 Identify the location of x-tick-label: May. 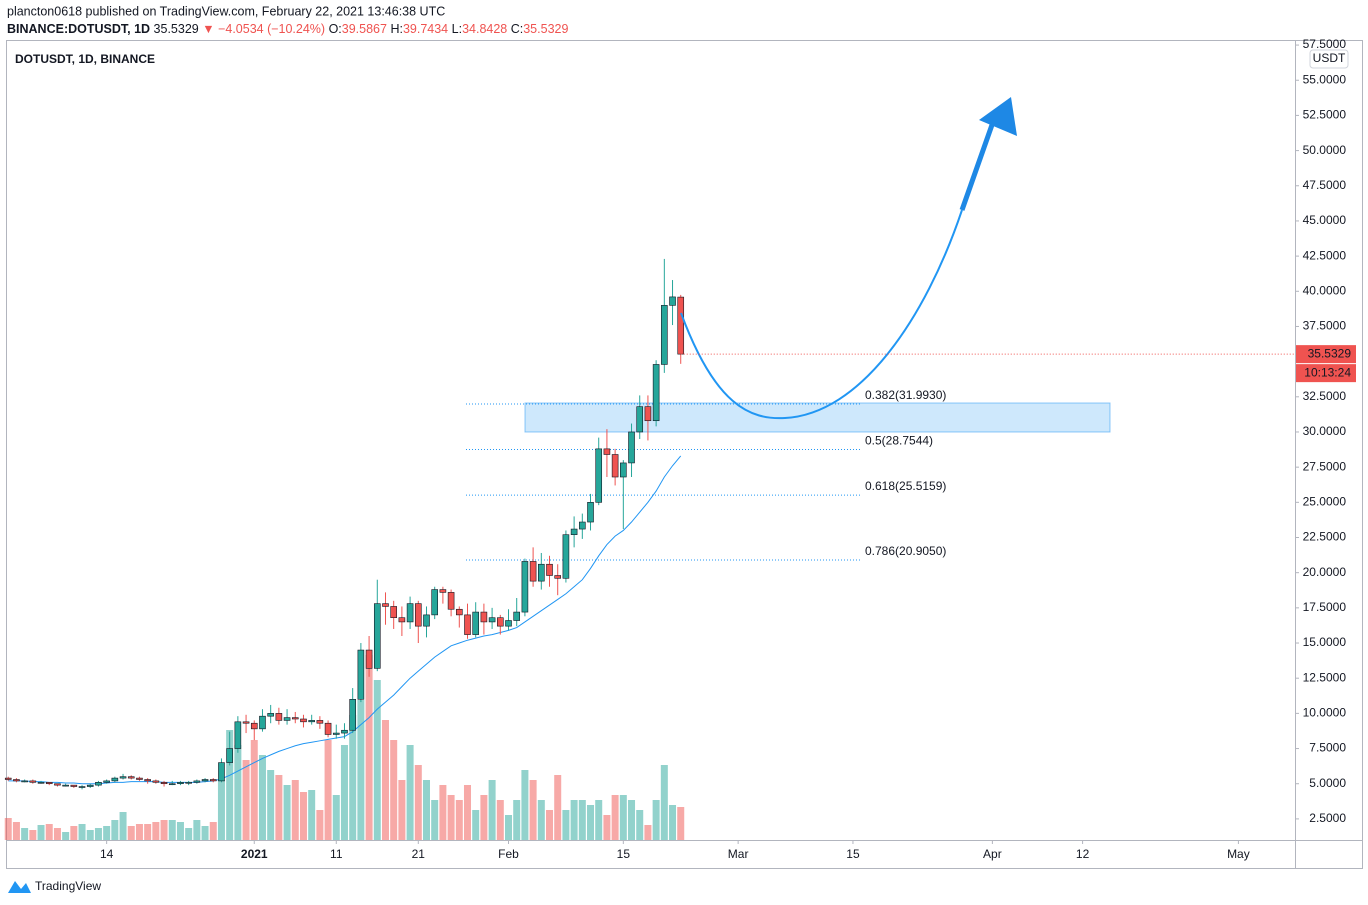
(1238, 854).